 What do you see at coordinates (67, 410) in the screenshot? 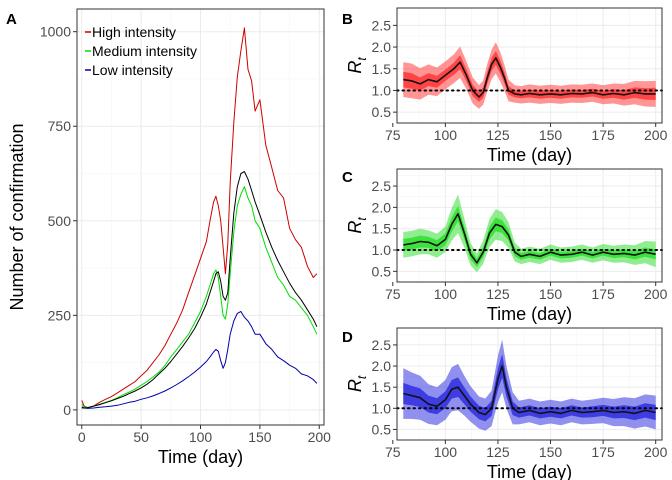
I see `y-tick-label: 0` at bounding box center [67, 410].